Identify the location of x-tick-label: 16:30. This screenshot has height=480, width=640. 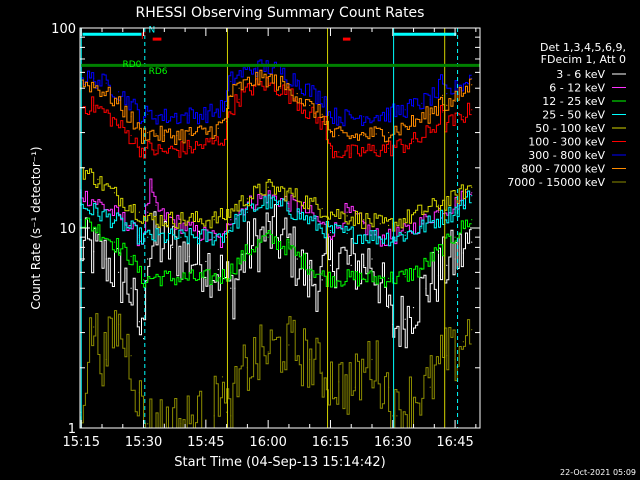
(392, 442).